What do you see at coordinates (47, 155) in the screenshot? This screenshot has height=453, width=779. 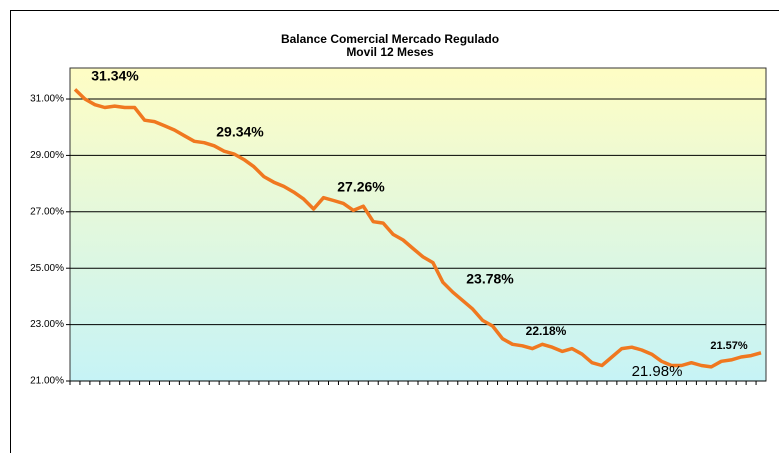 I see `y-tick-label: 29.00%` at bounding box center [47, 155].